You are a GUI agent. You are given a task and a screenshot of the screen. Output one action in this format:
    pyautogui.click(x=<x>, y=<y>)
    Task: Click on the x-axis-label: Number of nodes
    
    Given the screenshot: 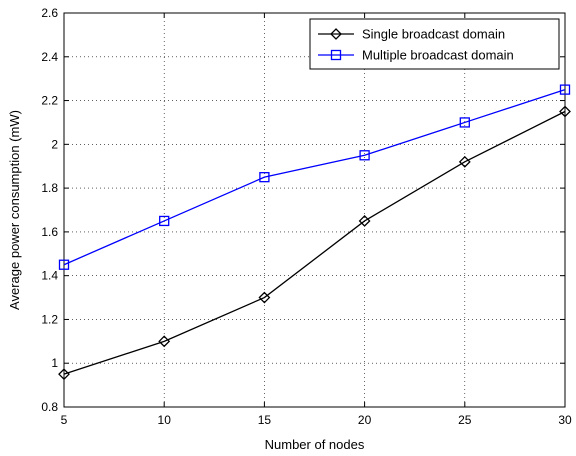 What is the action you would take?
    pyautogui.click(x=315, y=444)
    